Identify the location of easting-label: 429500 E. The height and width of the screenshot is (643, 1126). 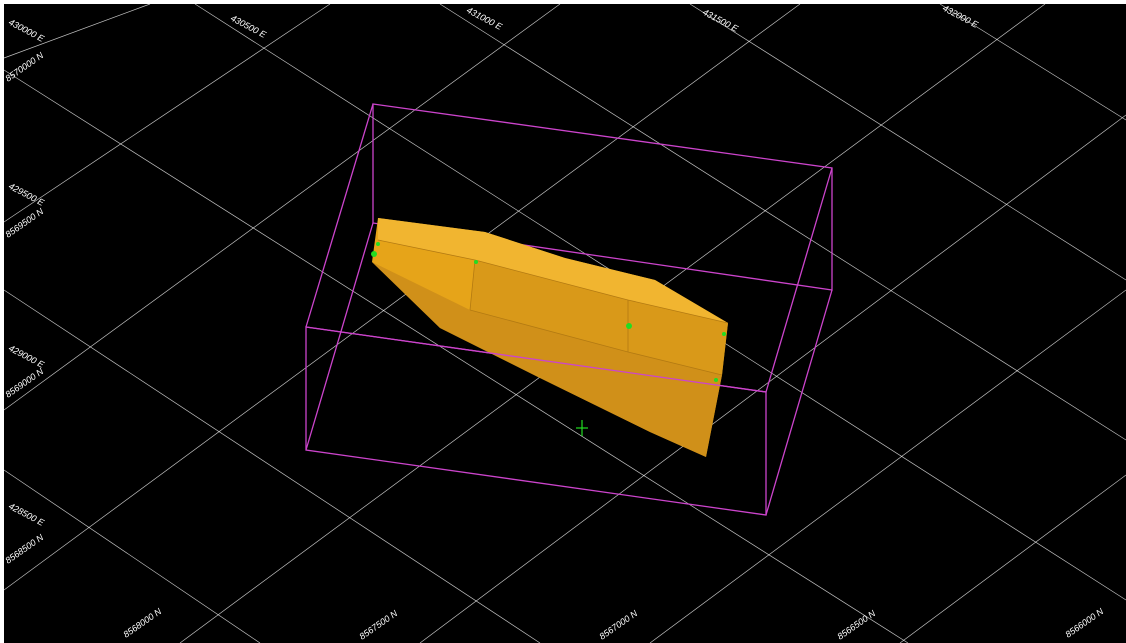
(27, 194).